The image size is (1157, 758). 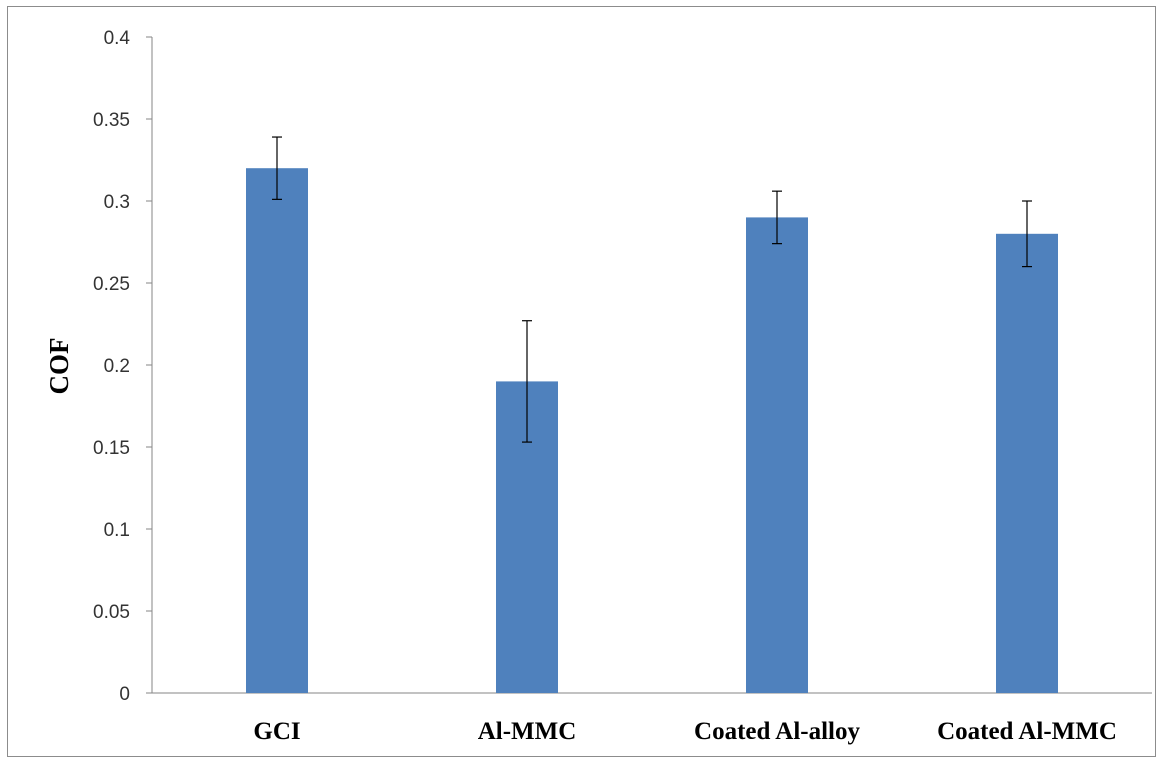 I want to click on y-tick-label: 0.05, so click(x=111, y=612).